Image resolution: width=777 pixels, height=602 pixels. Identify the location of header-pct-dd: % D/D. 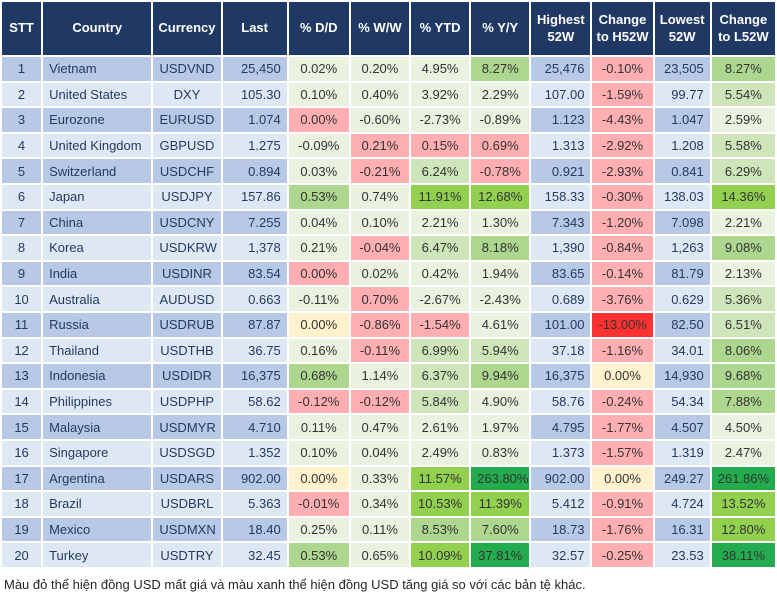
(318, 28).